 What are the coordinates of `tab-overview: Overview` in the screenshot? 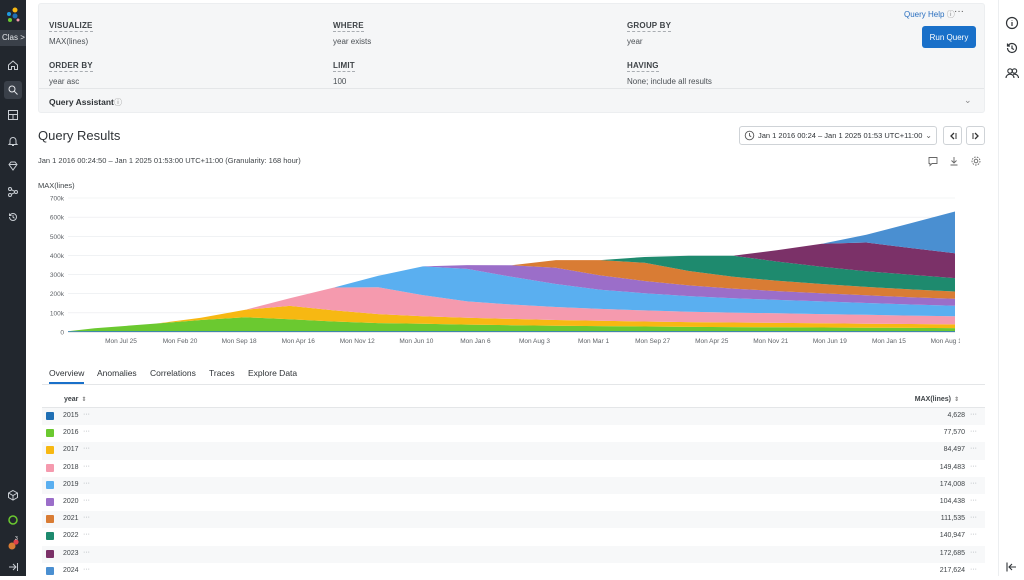 It's located at (67, 376).